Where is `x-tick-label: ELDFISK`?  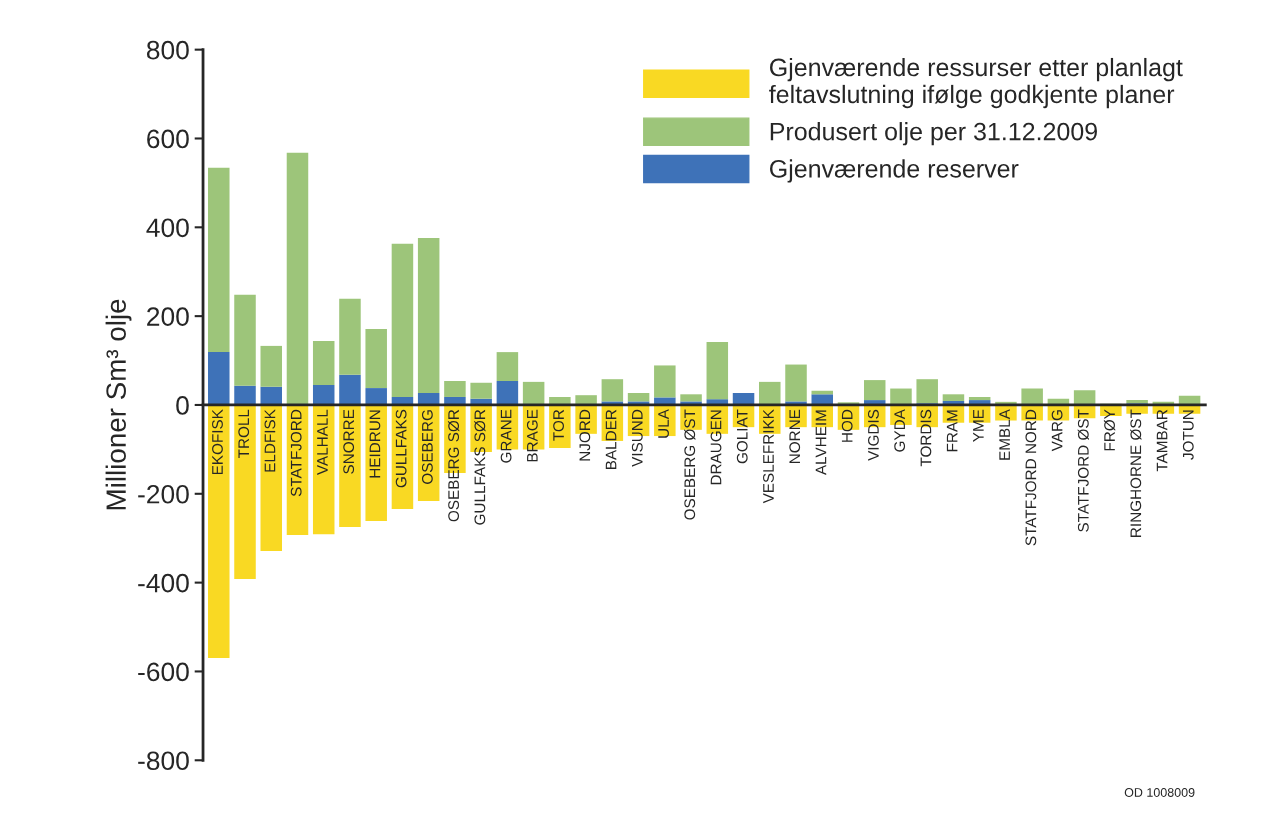 x-tick-label: ELDFISK is located at coordinates (270, 440).